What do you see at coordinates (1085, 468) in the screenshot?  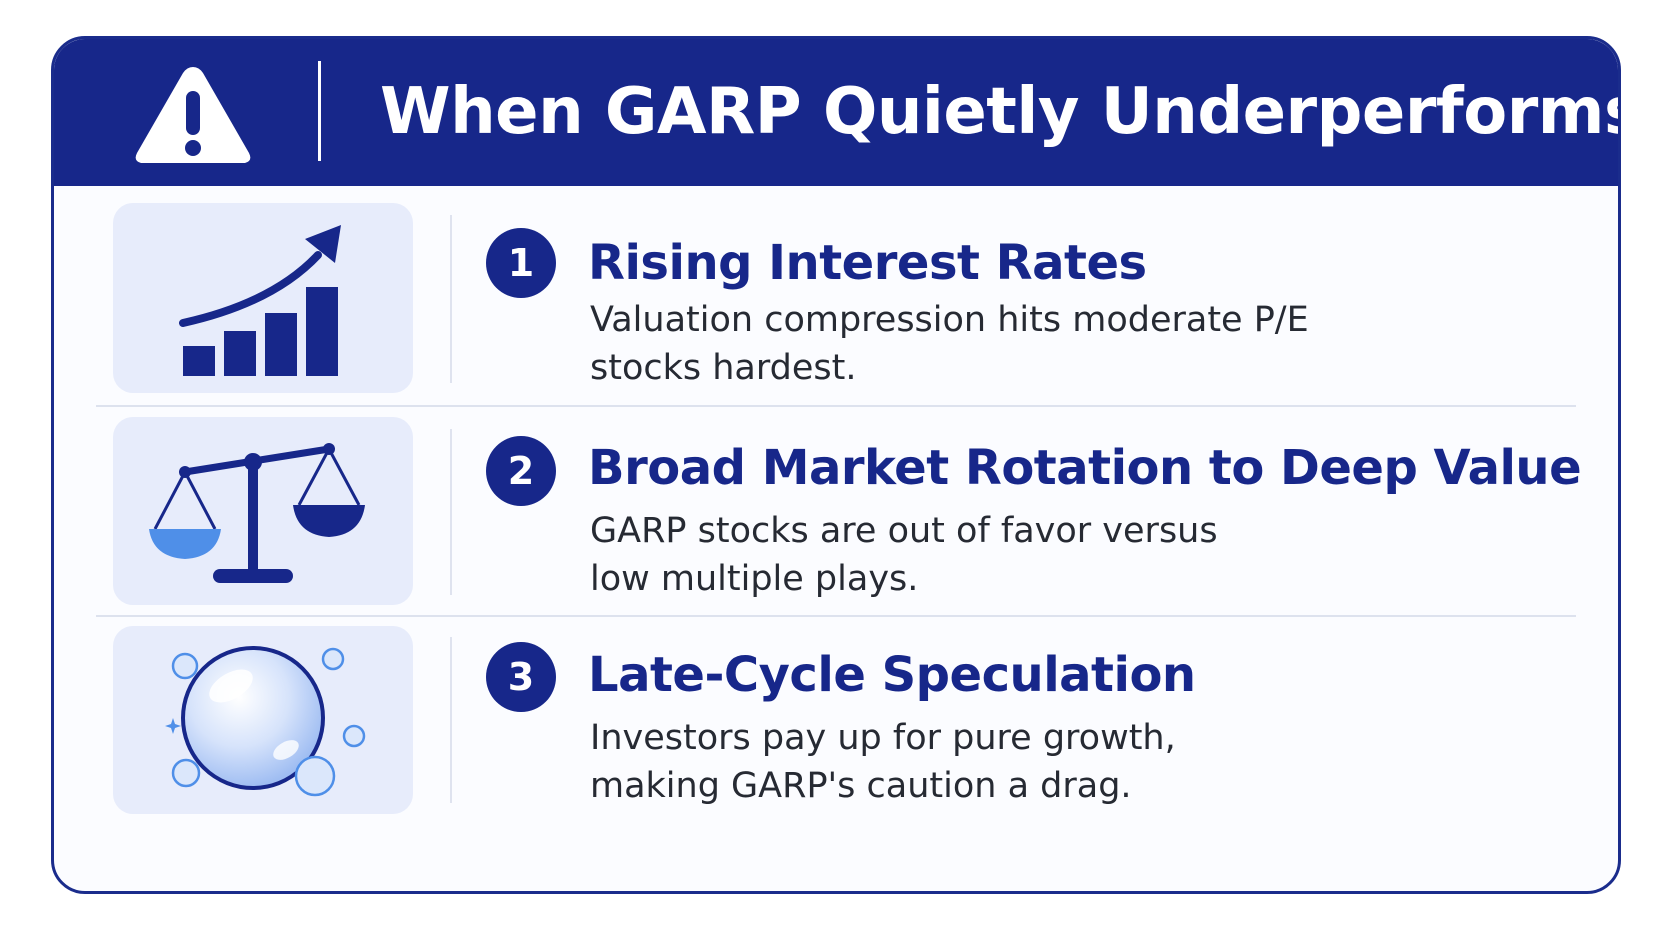 I see `item-title: Broad Market Rotation to Deep Value` at bounding box center [1085, 468].